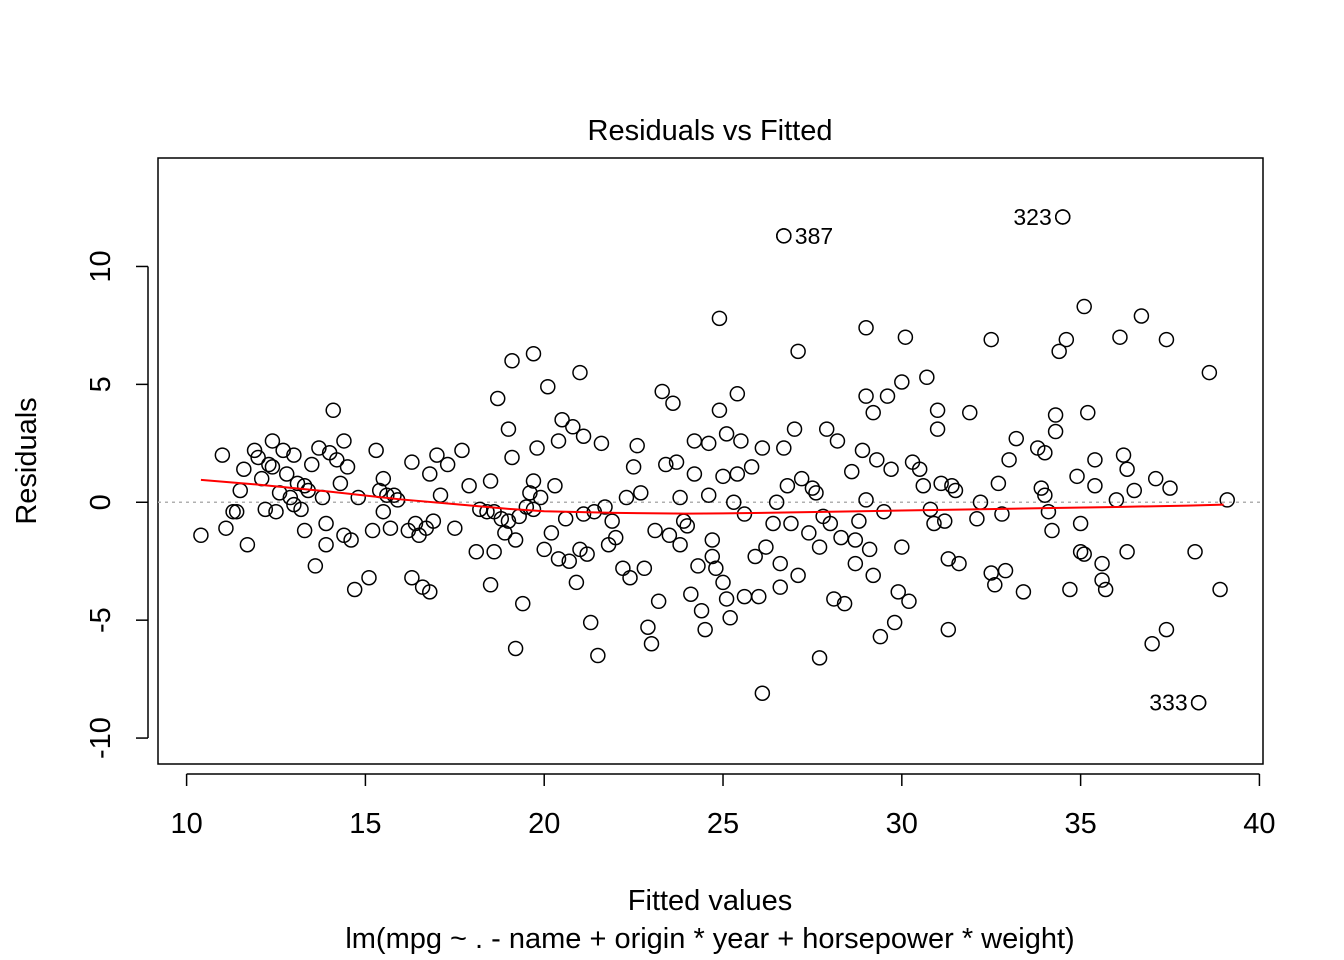 The height and width of the screenshot is (960, 1344). Describe the element at coordinates (101, 738) in the screenshot. I see `y-tick-label: -10` at that location.